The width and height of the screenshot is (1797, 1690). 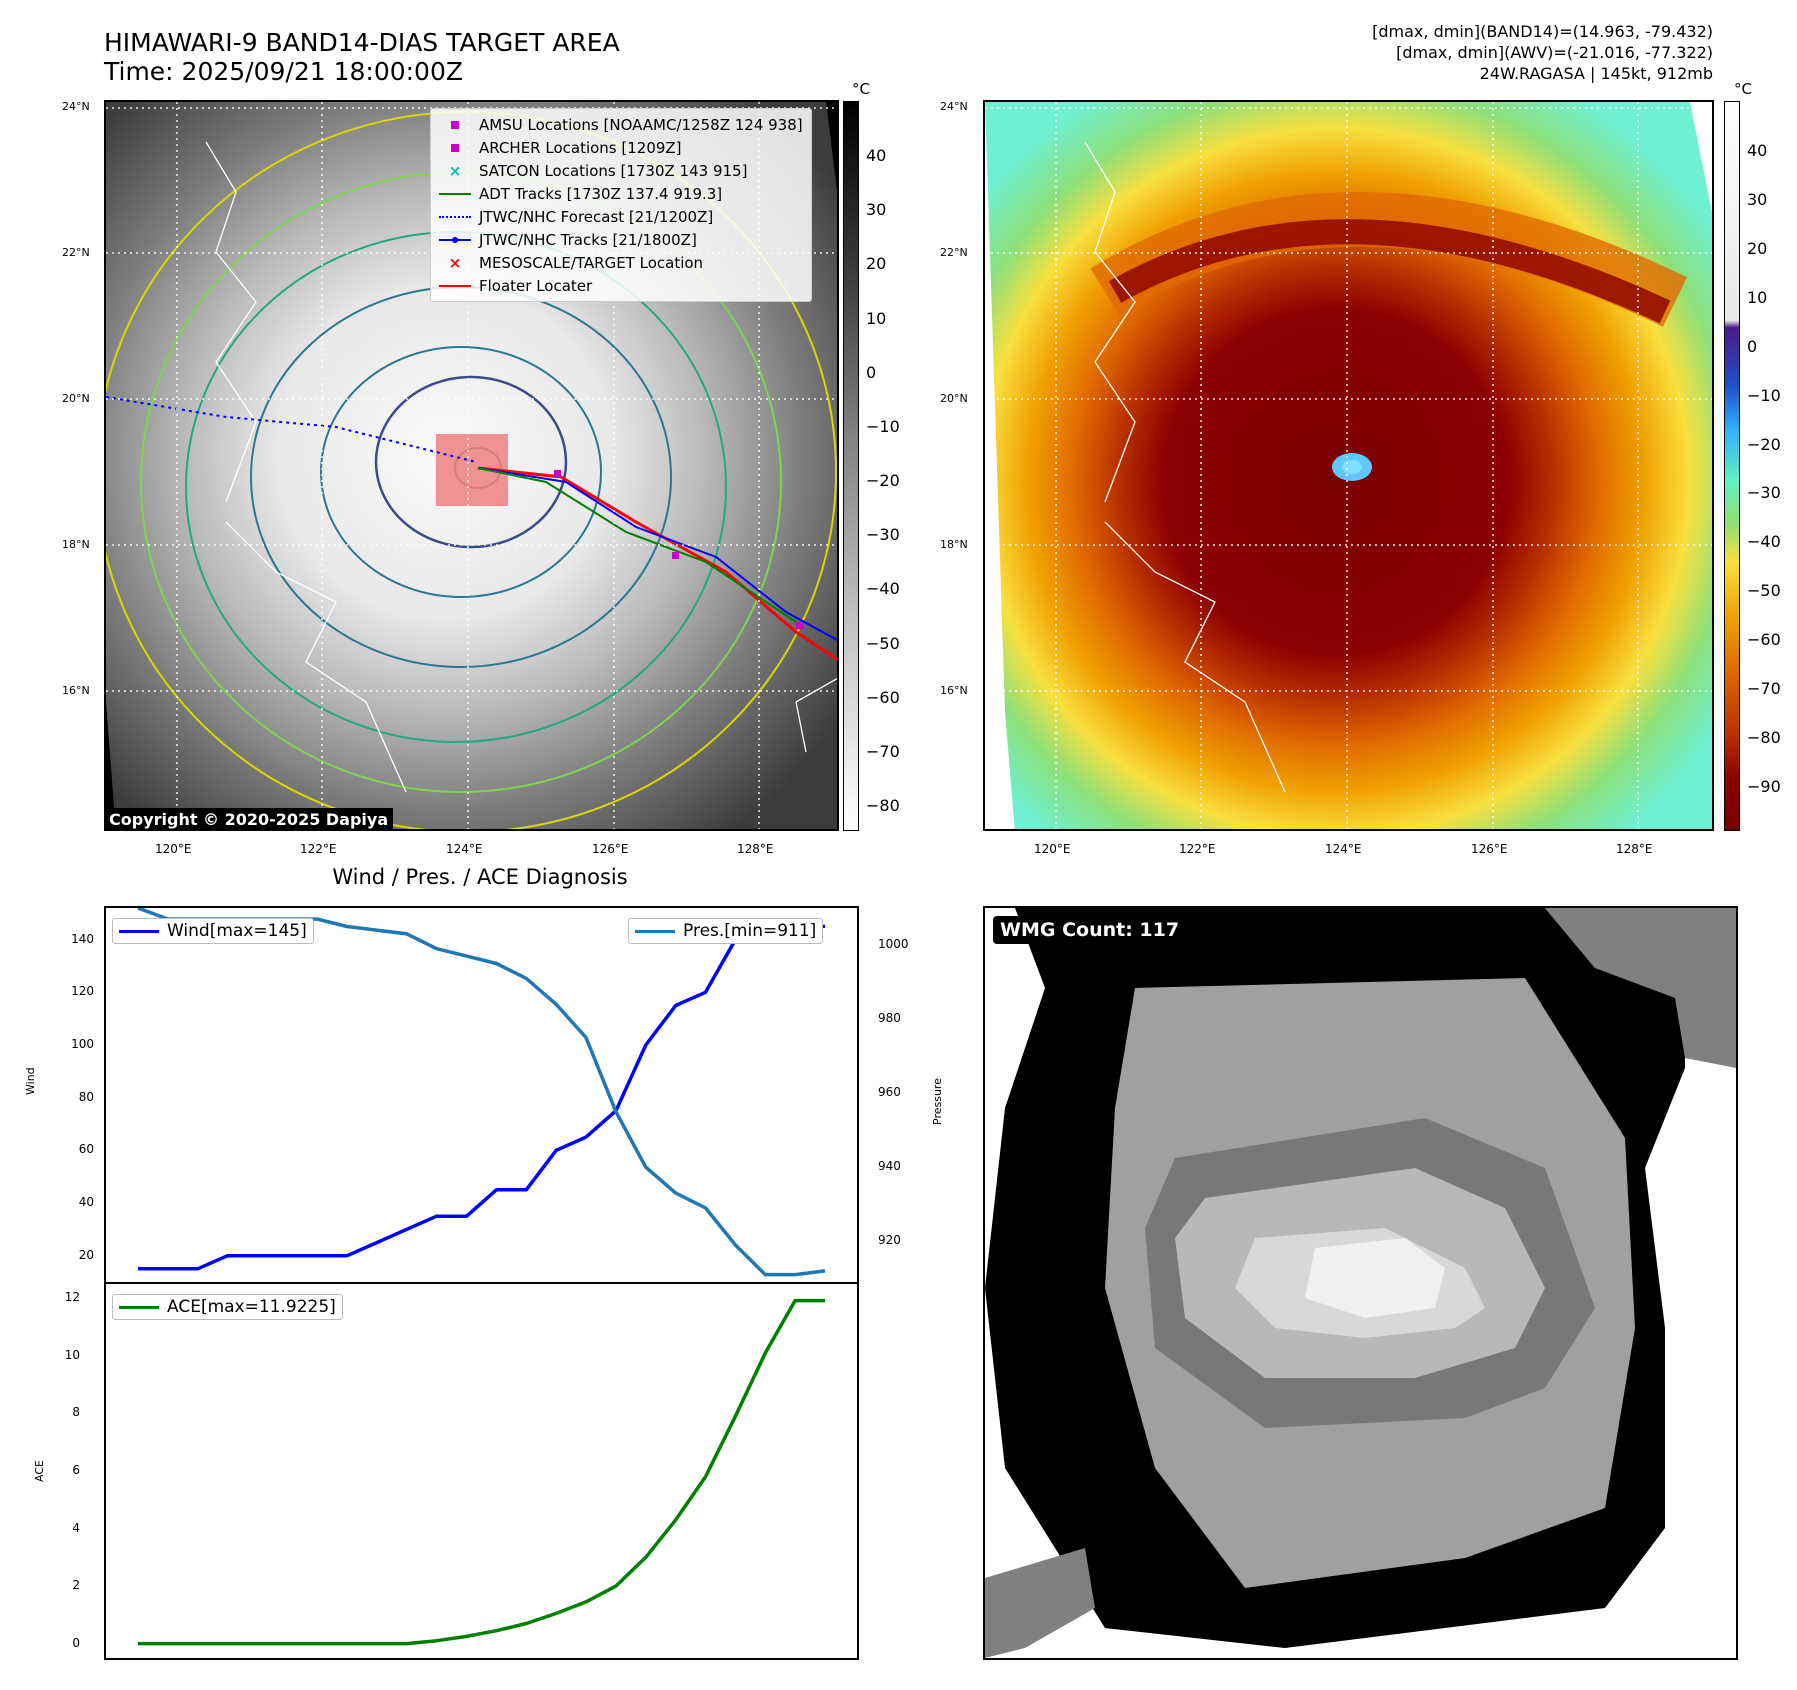 What do you see at coordinates (621, 285) in the screenshot?
I see `legend-item-floater: Floater Locater` at bounding box center [621, 285].